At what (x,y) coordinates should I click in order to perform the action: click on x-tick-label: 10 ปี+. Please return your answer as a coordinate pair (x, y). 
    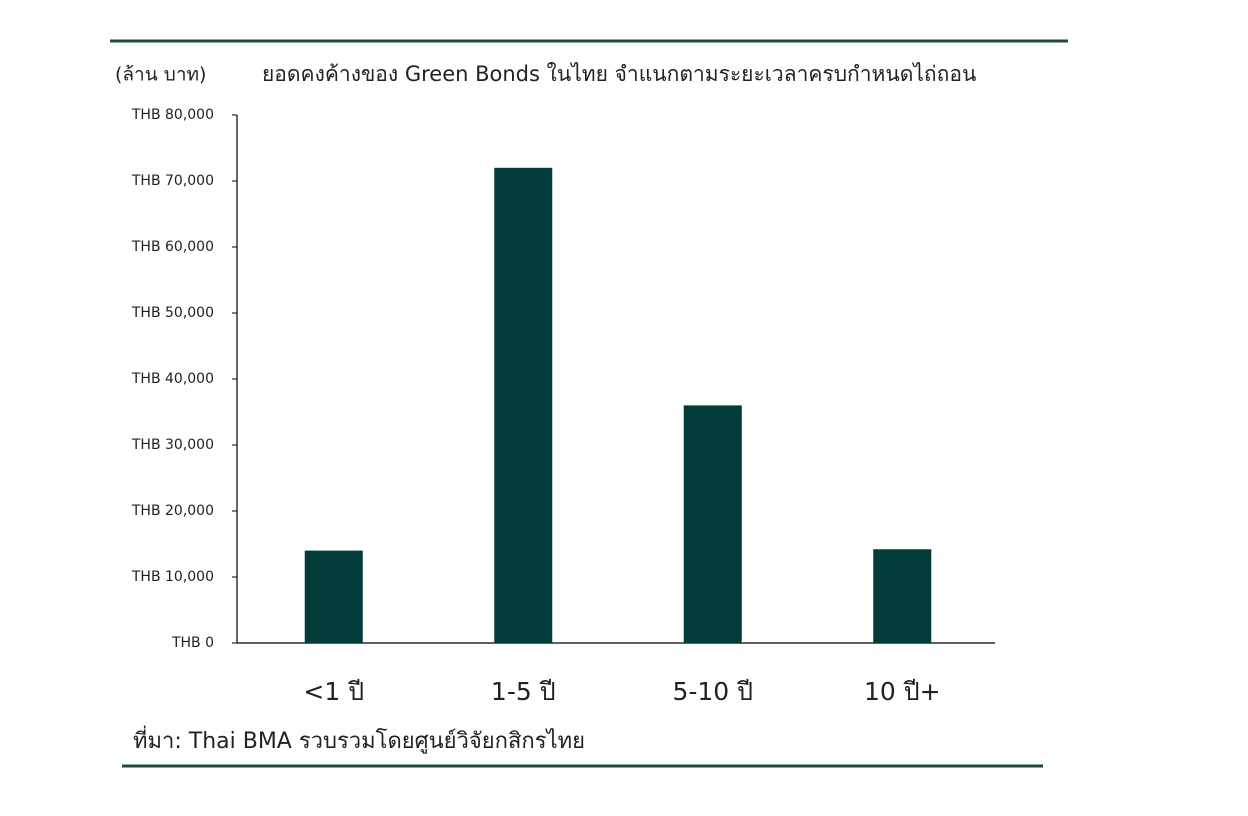
    Looking at the image, I should click on (902, 691).